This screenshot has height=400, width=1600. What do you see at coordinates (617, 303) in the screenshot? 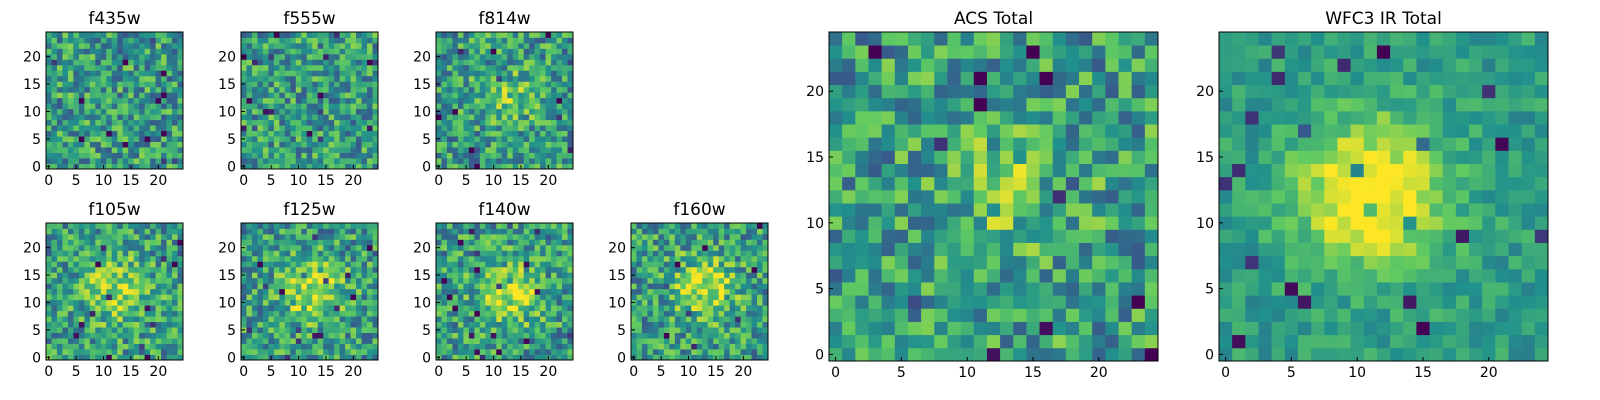
I see `y-tick-label: 10` at bounding box center [617, 303].